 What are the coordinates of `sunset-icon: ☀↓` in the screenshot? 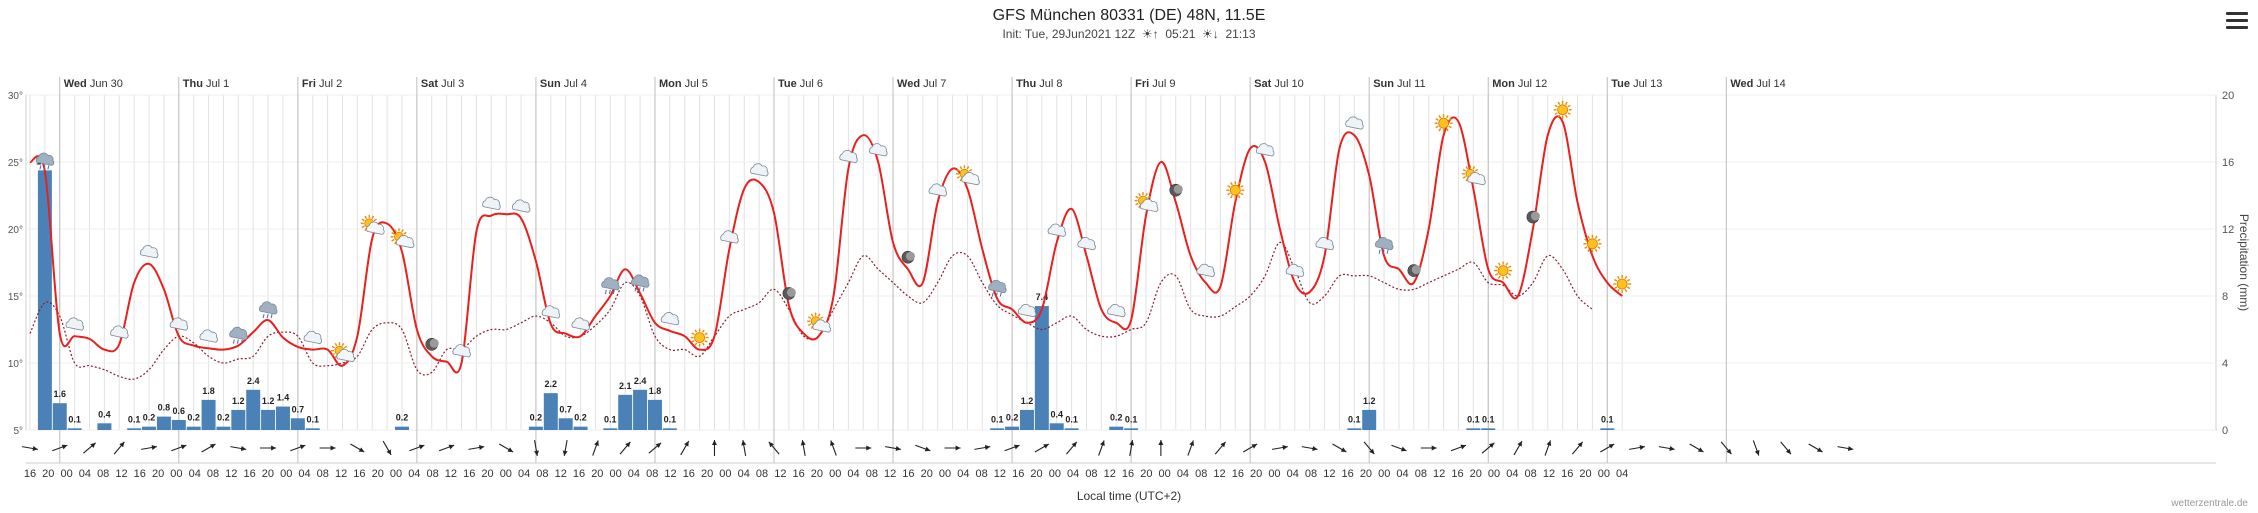 It's located at (1210, 34).